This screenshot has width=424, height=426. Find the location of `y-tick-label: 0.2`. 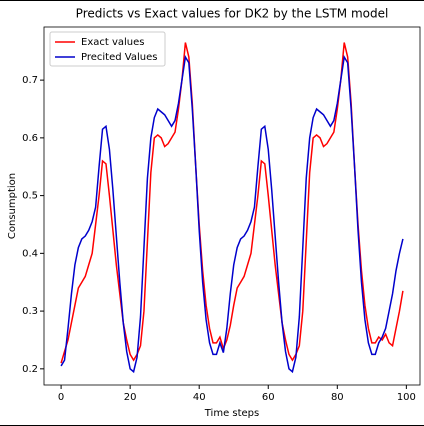

y-tick-label: 0.2 is located at coordinates (30, 369).